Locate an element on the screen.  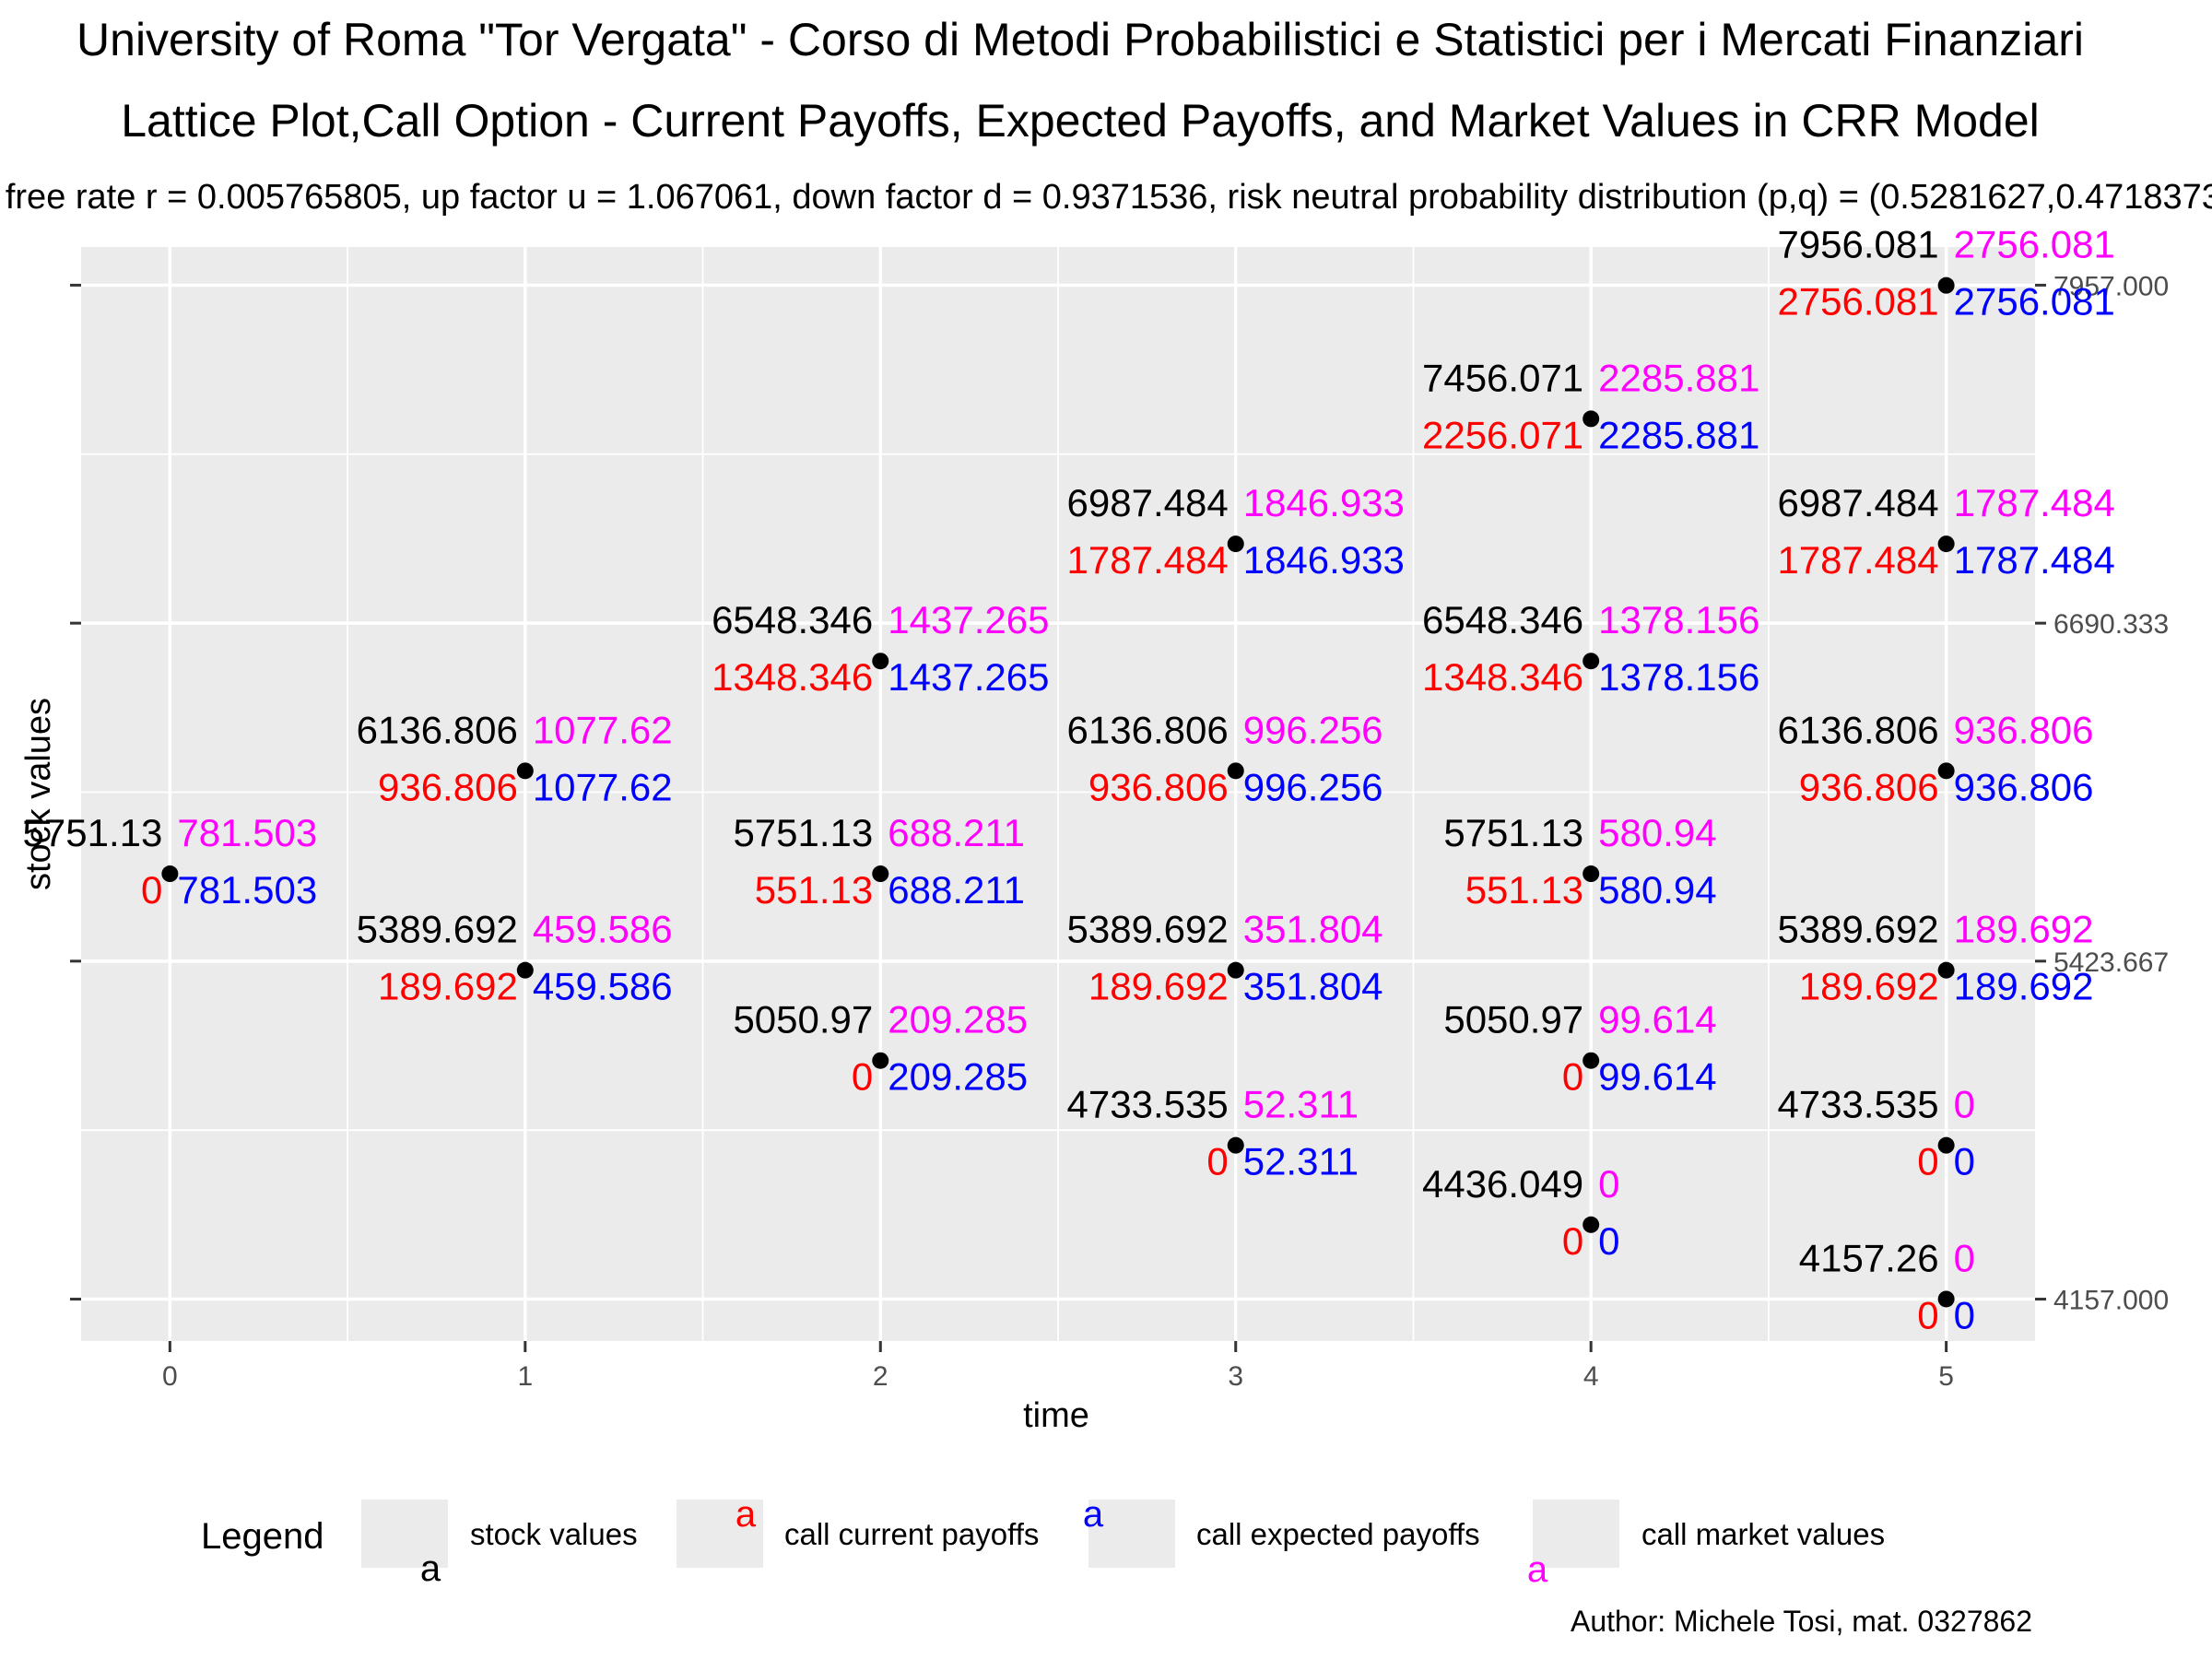
x-axis-tick-label: 3 is located at coordinates (1235, 1376).